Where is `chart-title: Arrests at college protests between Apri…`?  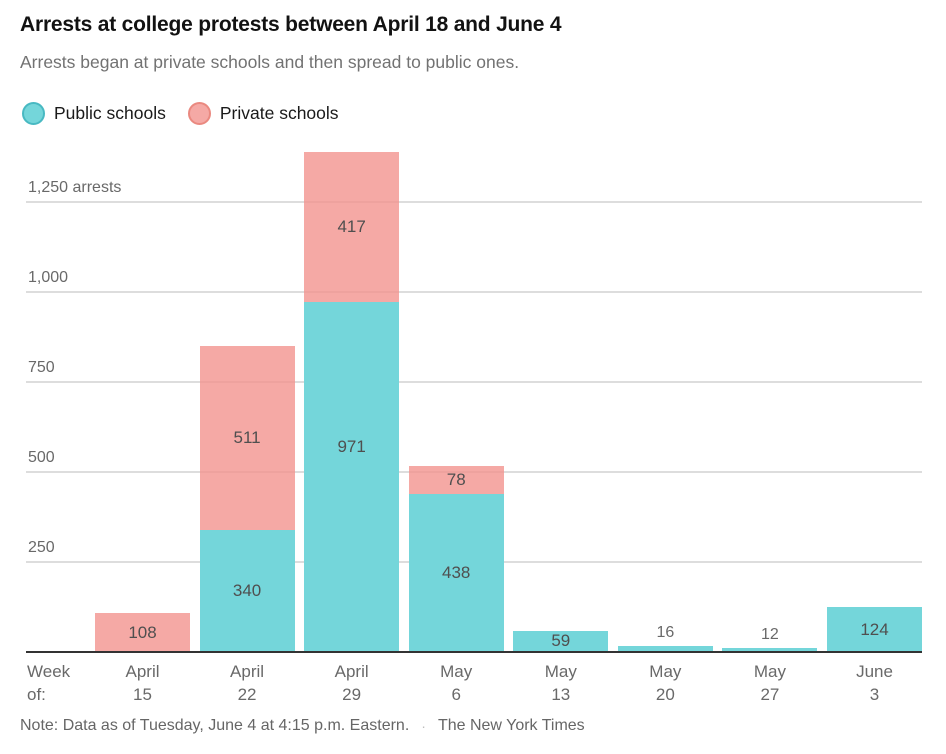 chart-title: Arrests at college protests between Apri… is located at coordinates (291, 24).